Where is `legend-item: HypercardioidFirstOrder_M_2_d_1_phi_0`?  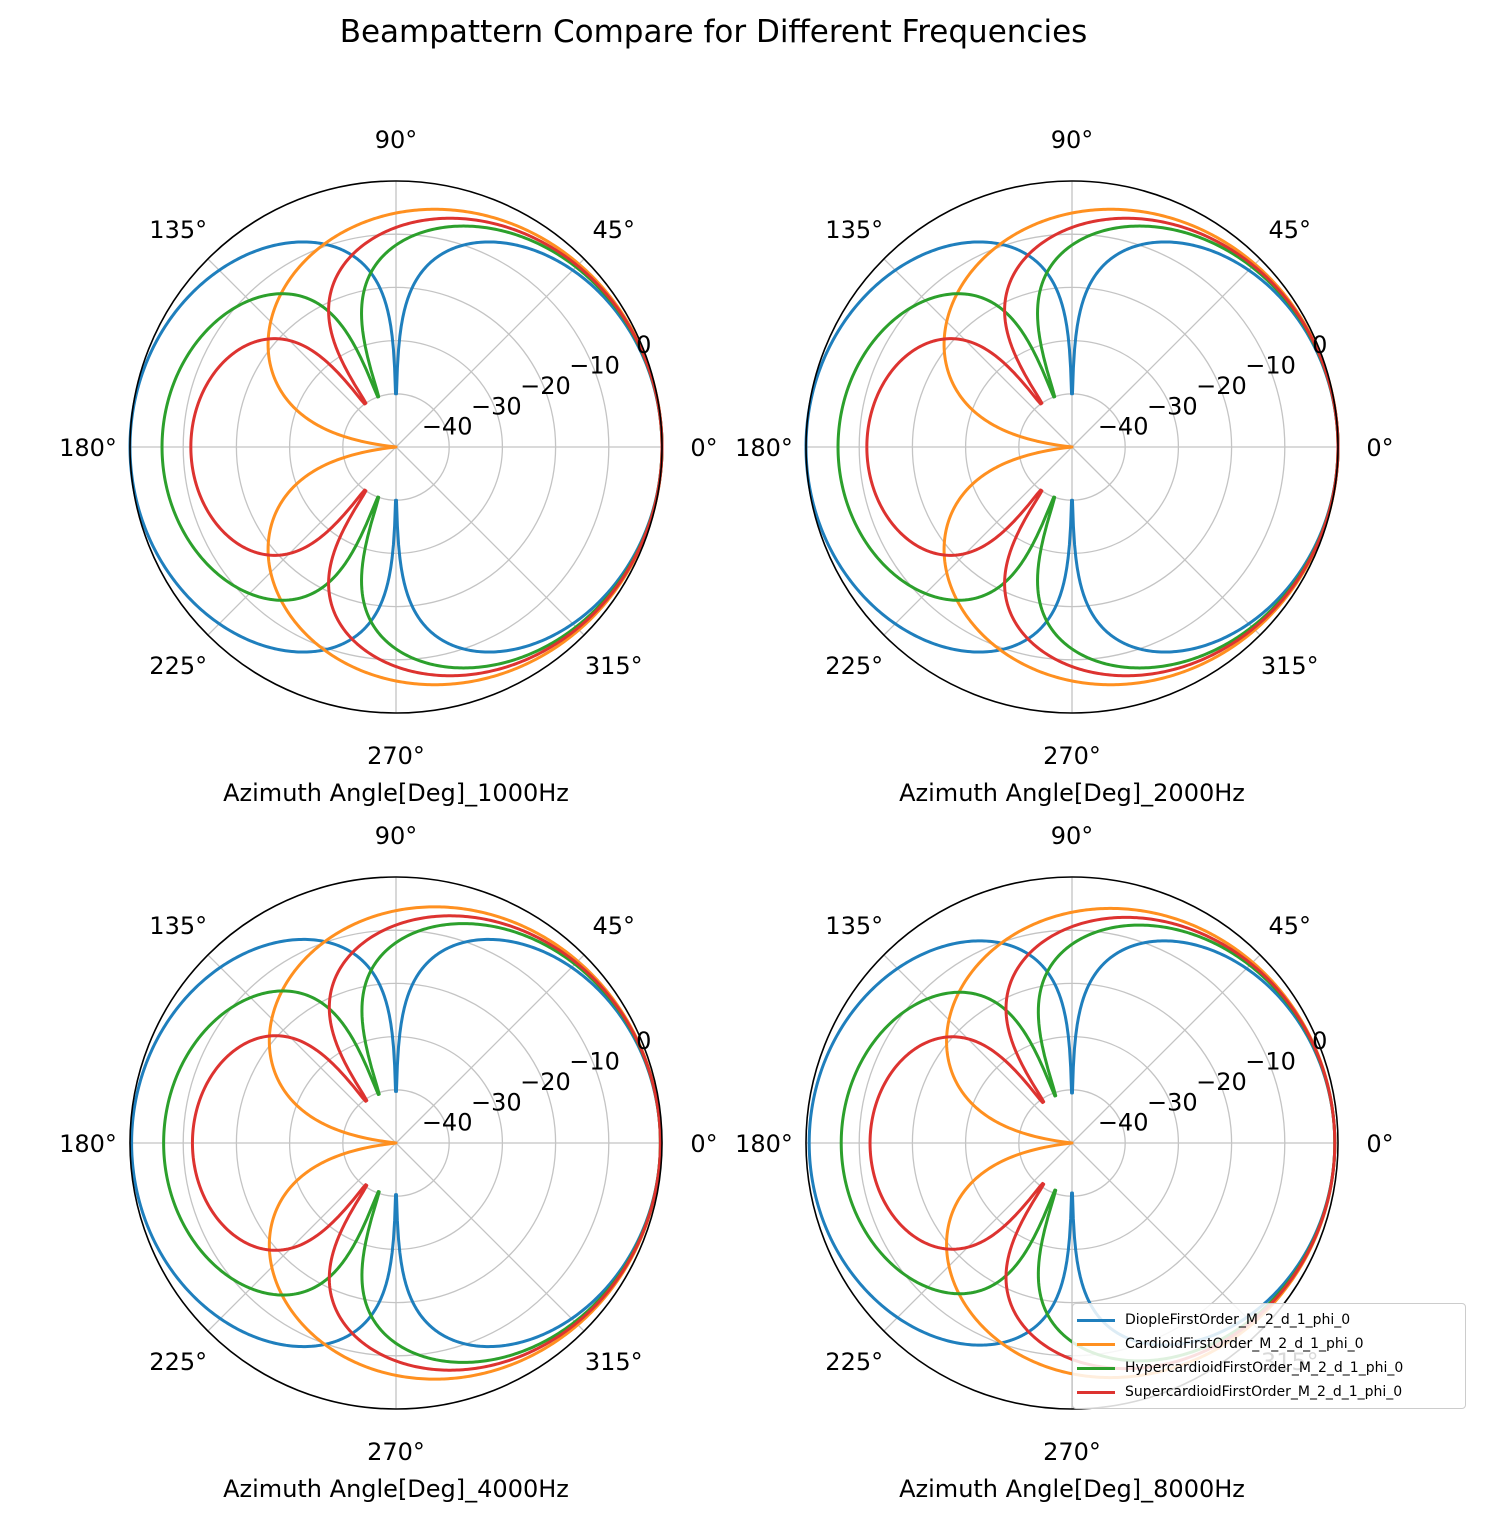 legend-item: HypercardioidFirstOrder_M_2_d_1_phi_0 is located at coordinates (1269, 1368).